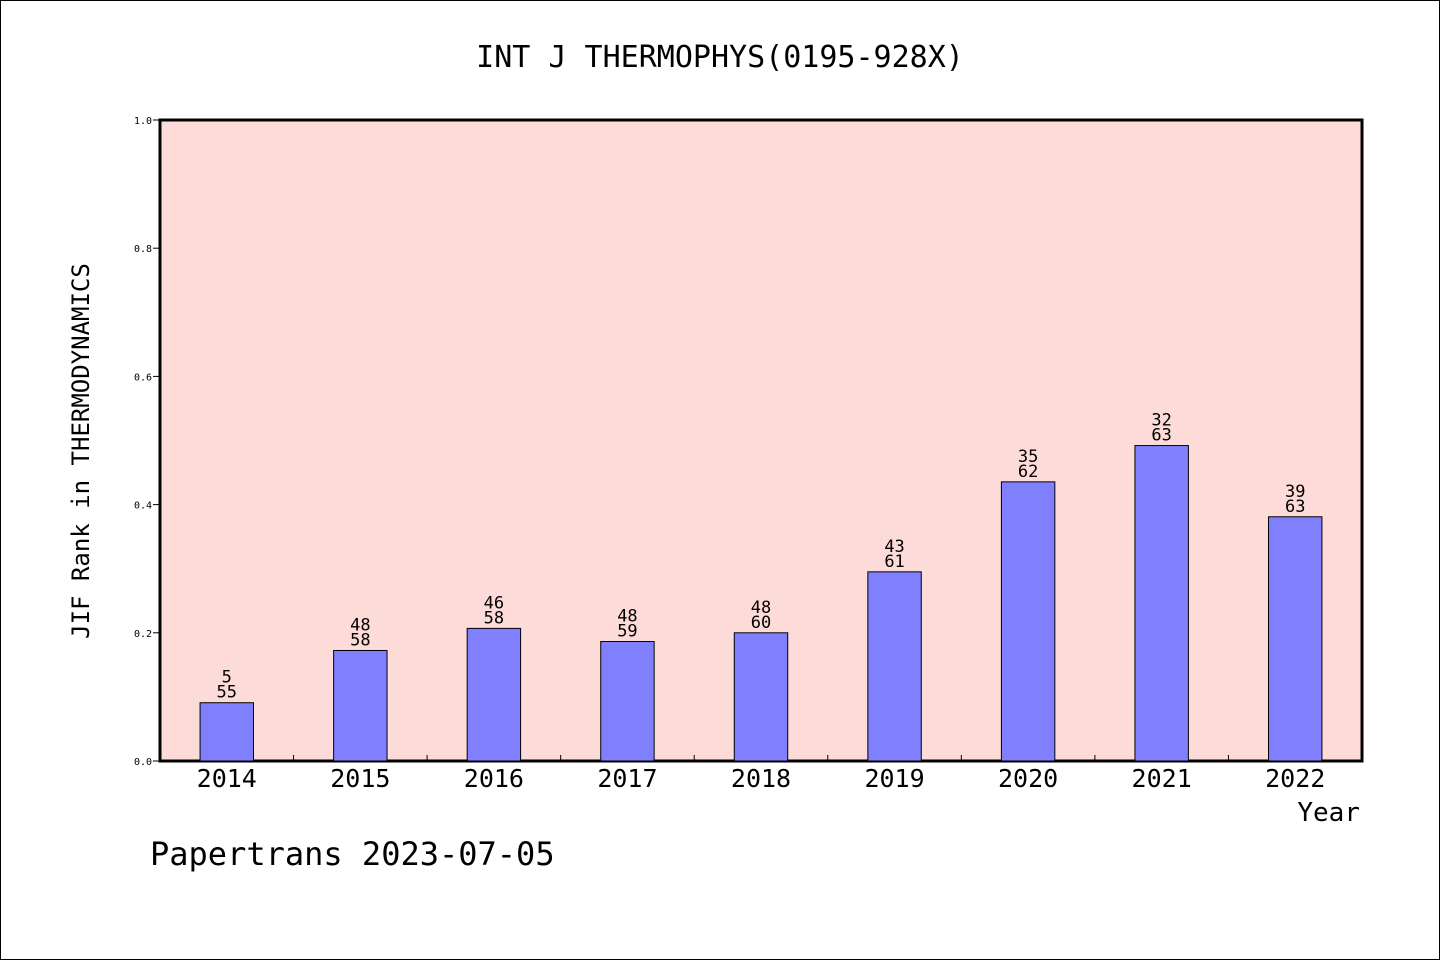 This screenshot has width=1440, height=960. What do you see at coordinates (1028, 472) in the screenshot?
I see `bar-total-label: 62` at bounding box center [1028, 472].